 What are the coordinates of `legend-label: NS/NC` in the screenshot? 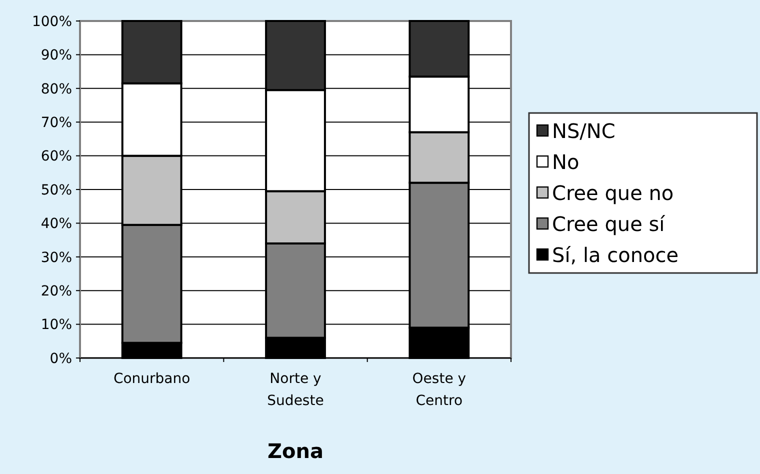 It's located at (584, 131).